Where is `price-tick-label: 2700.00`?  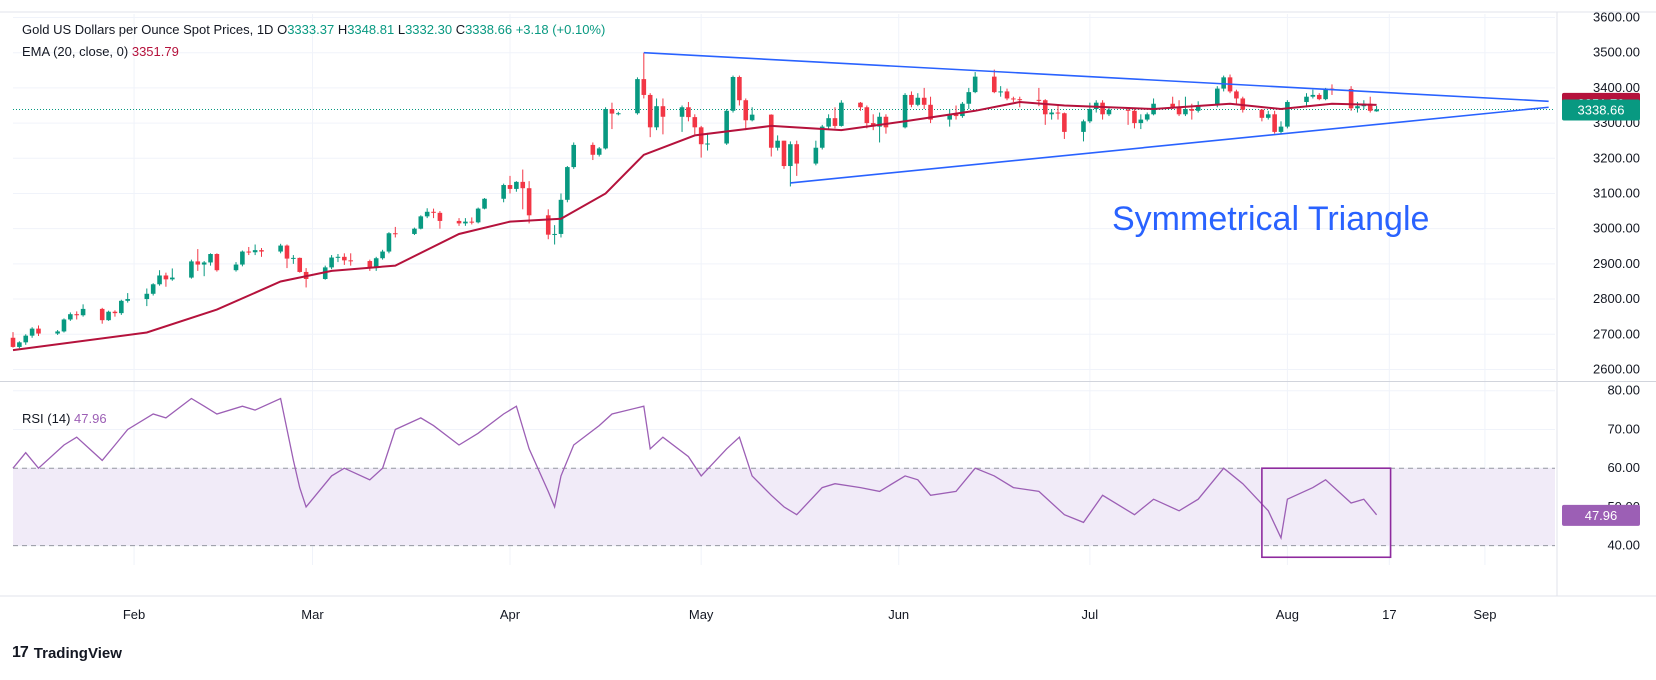 price-tick-label: 2700.00 is located at coordinates (1616, 333).